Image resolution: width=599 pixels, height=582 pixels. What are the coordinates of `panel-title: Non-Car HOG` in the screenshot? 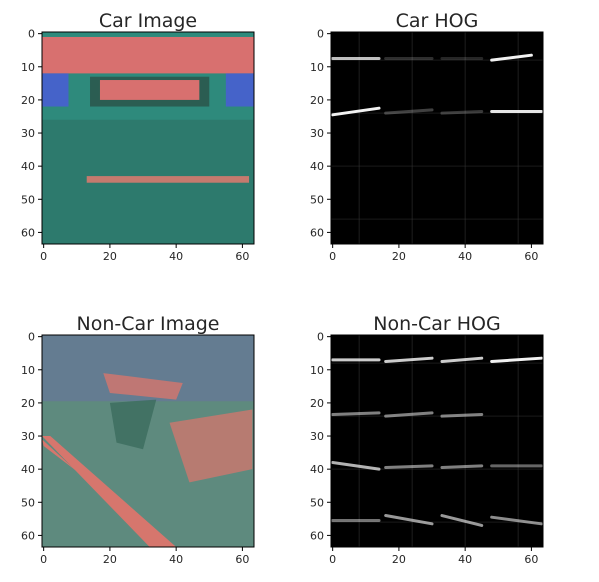 It's located at (436, 324).